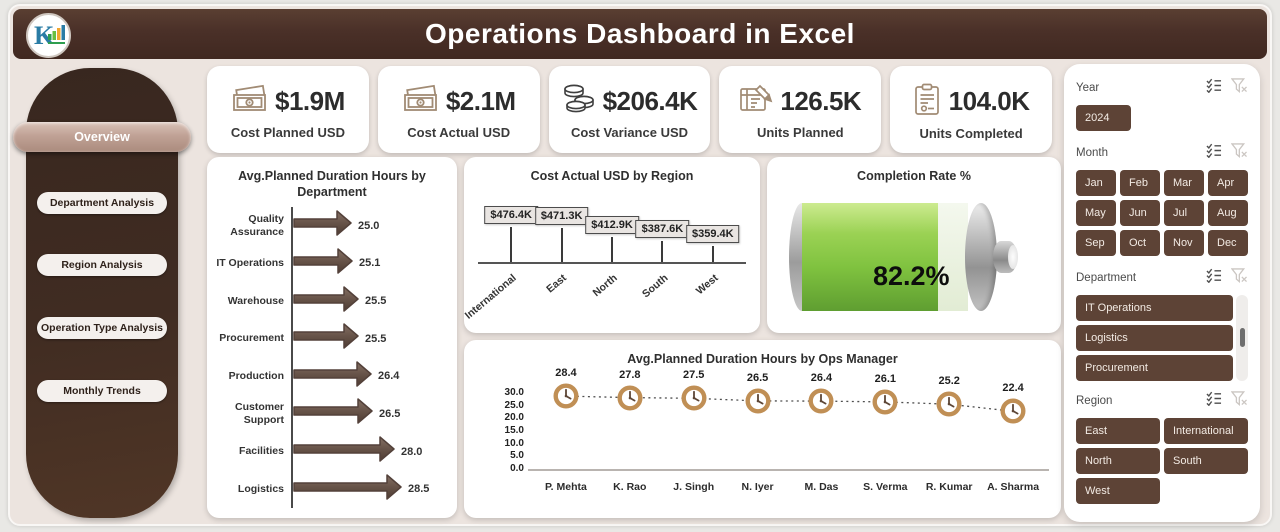 This screenshot has width=1280, height=532. Describe the element at coordinates (102, 203) in the screenshot. I see `nav-button-department-analysis: Department Analysis` at that location.